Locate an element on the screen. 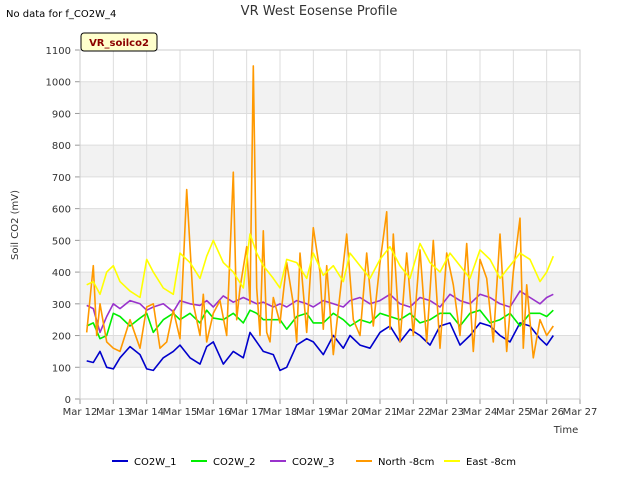 The height and width of the screenshot is (480, 640). x-tick-label: Mar 20 is located at coordinates (346, 412).